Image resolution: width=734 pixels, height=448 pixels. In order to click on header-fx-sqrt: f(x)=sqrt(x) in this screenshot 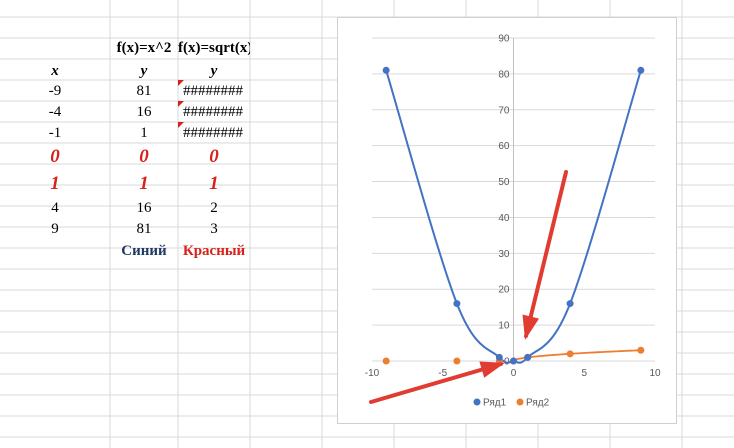, I will do `click(214, 48)`.